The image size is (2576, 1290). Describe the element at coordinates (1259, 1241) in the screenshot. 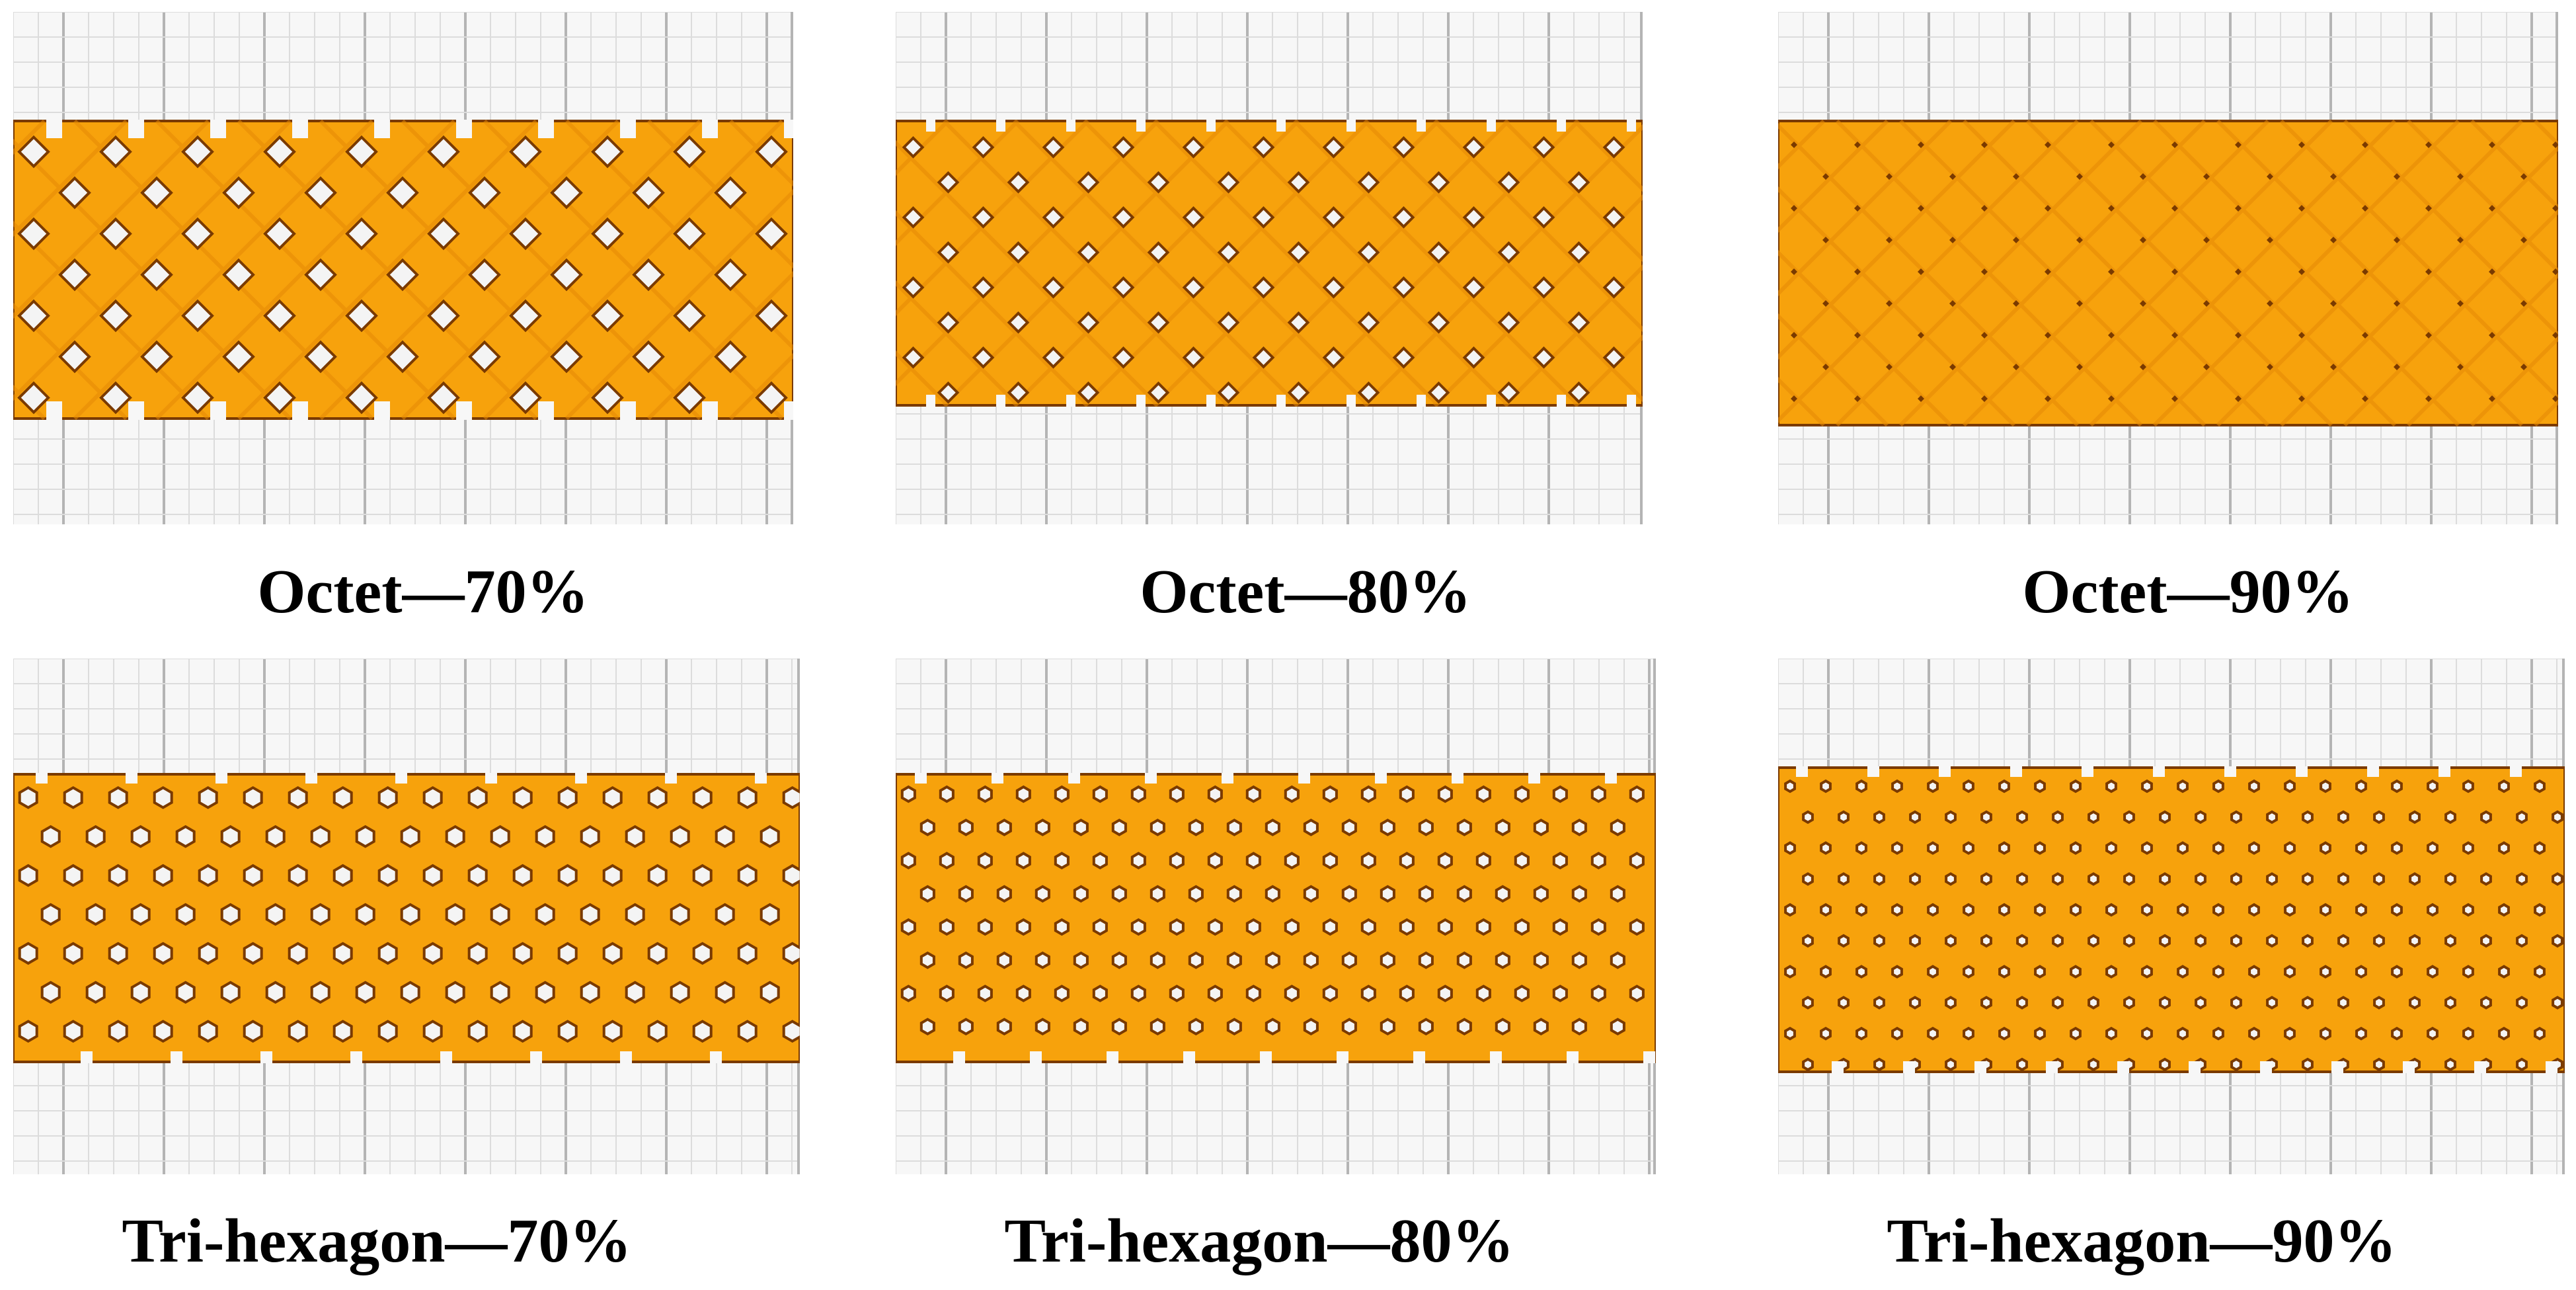

I see `tri-hexagon-80-caption: Tri-hexagon—80%` at that location.